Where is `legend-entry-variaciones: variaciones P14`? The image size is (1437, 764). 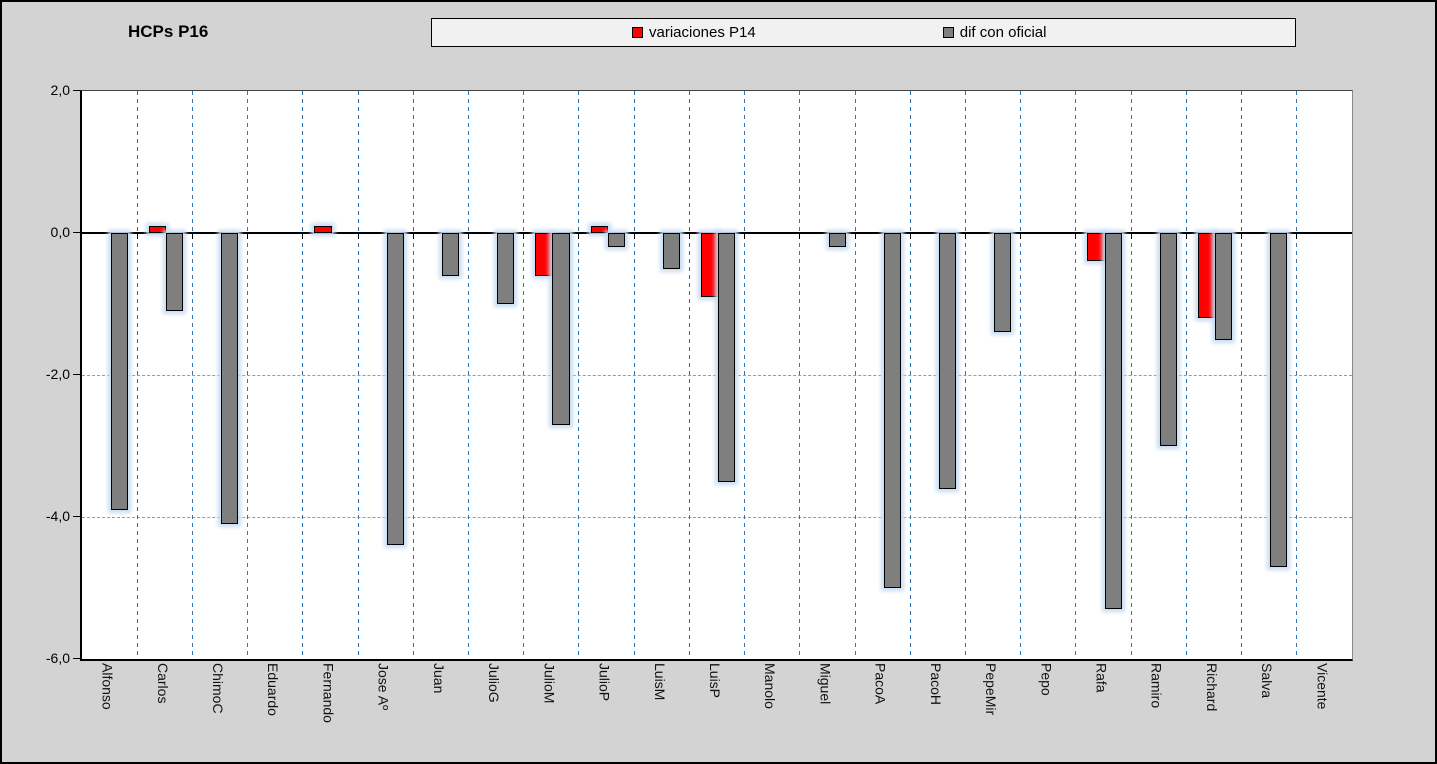 legend-entry-variaciones: variaciones P14 is located at coordinates (694, 32).